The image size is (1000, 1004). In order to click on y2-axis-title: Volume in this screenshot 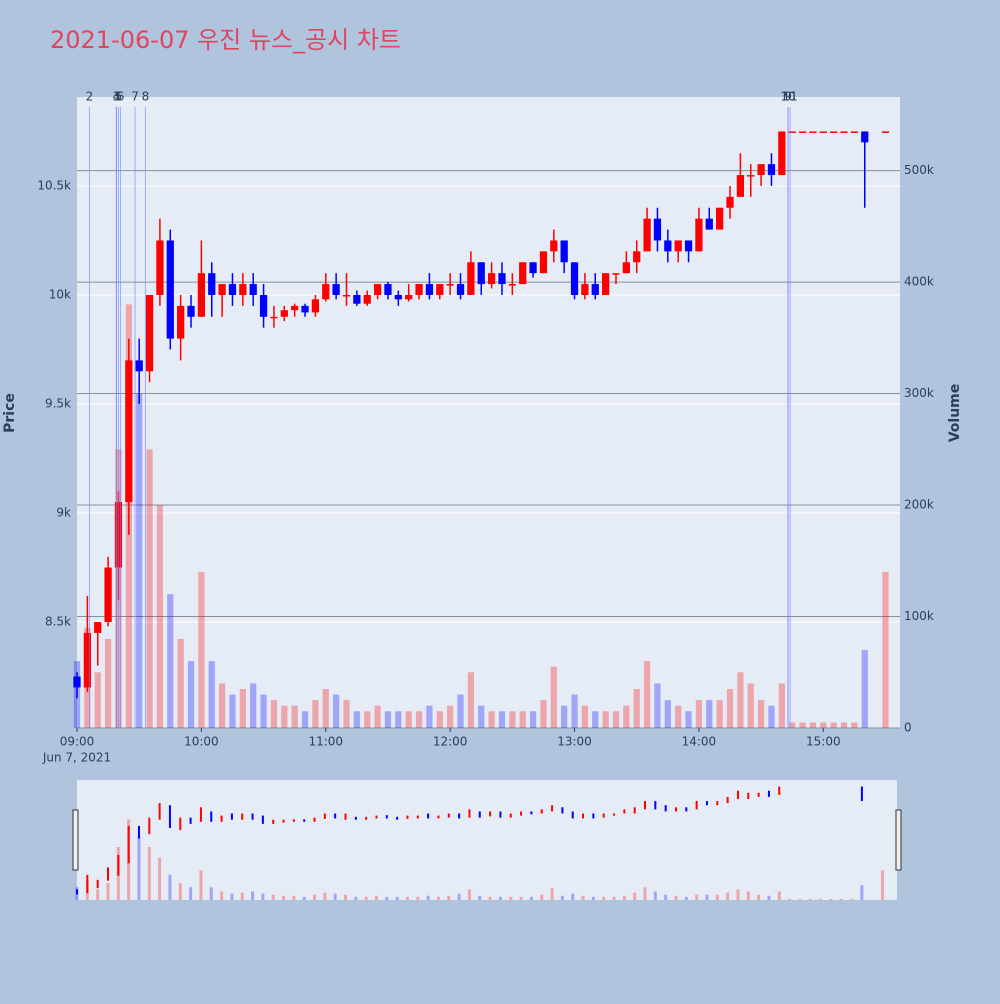, I will do `click(955, 413)`.